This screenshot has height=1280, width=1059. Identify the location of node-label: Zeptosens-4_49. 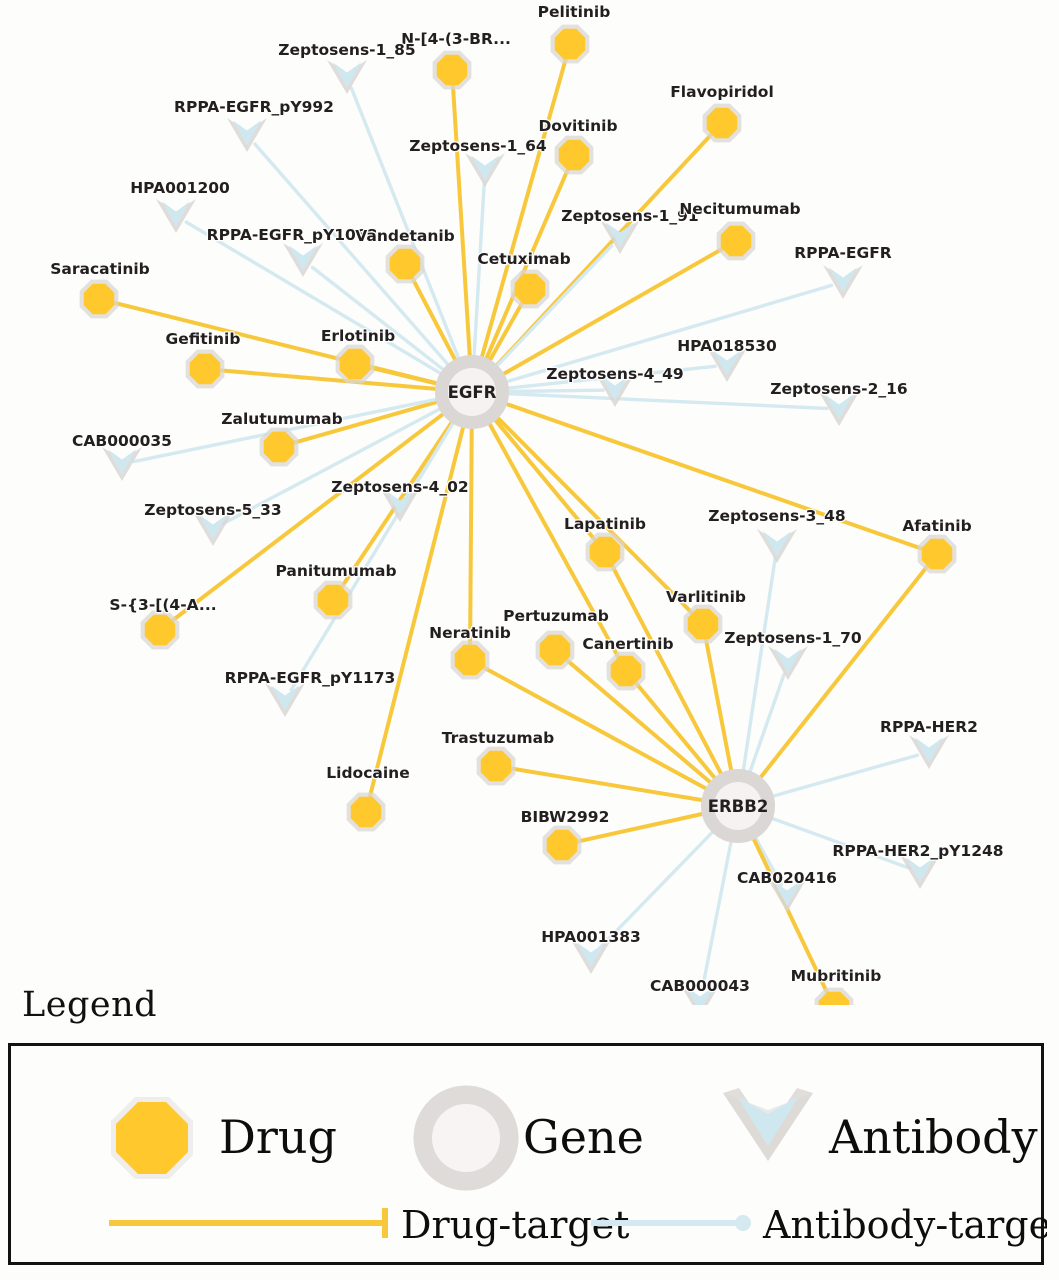
(614, 374).